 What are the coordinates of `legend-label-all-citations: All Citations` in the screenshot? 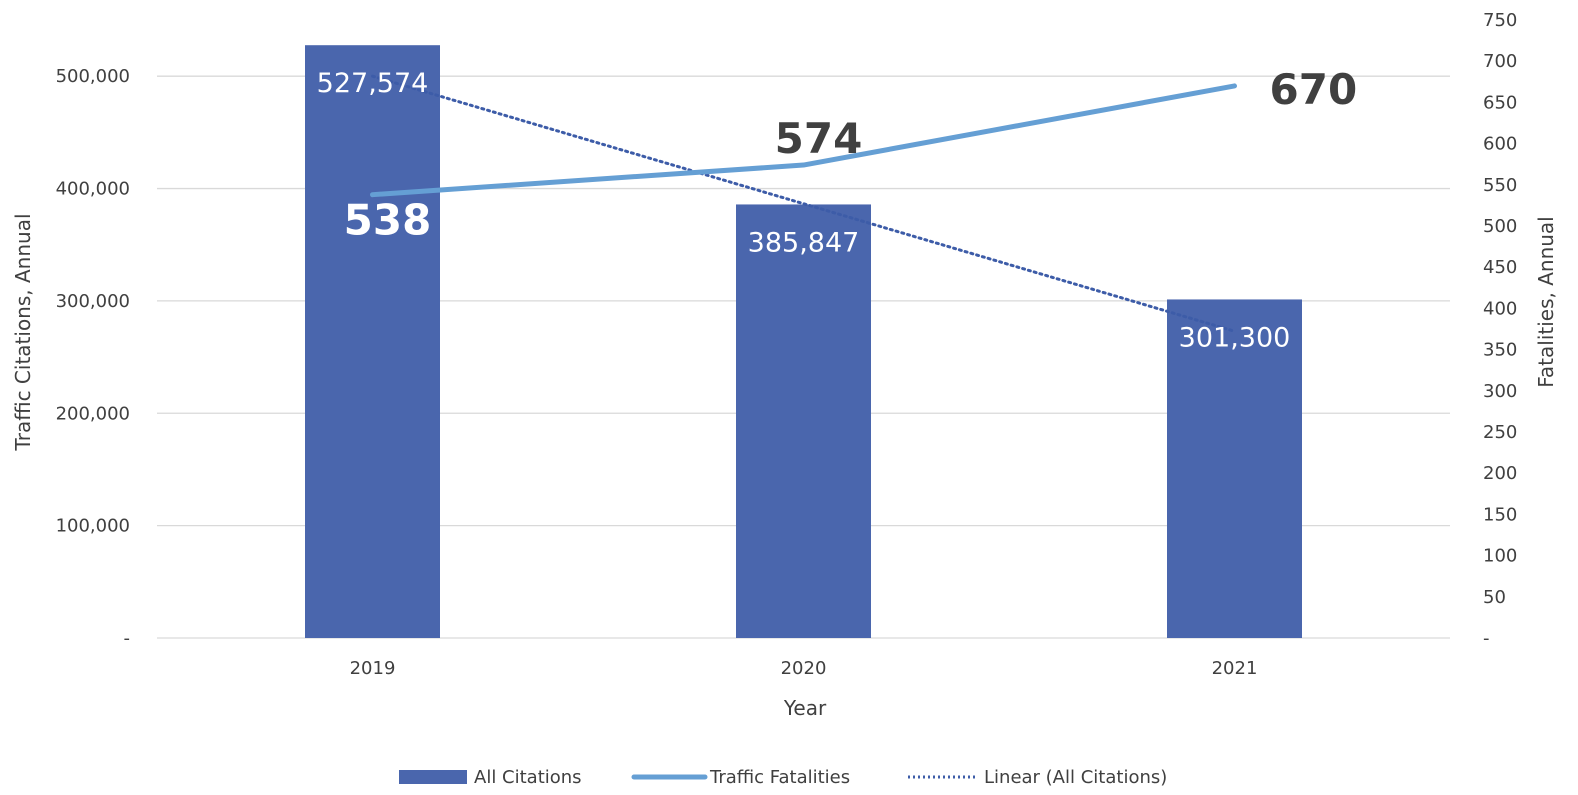 It's located at (528, 777).